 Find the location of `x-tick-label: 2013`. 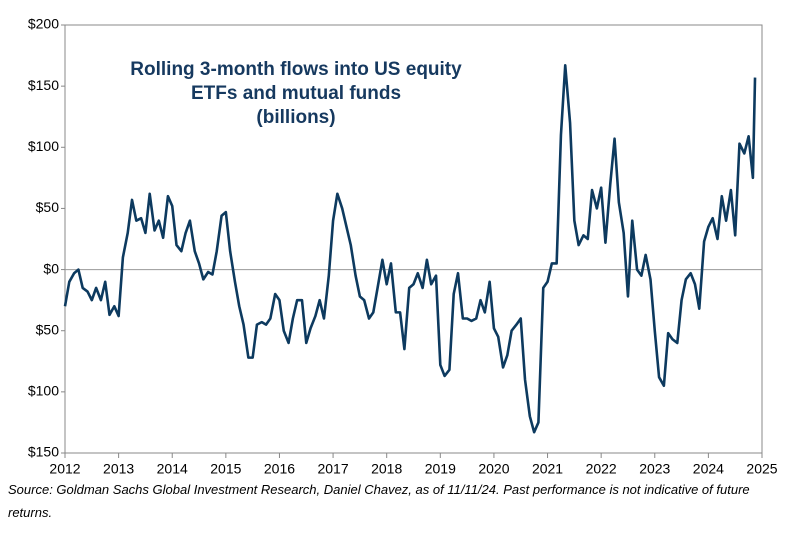

x-tick-label: 2013 is located at coordinates (118, 469).